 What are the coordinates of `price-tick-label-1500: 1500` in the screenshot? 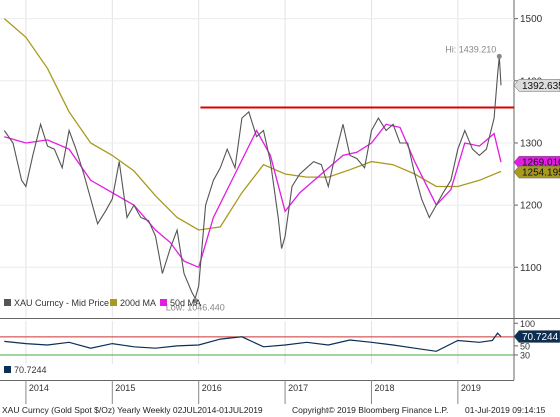 It's located at (531, 19).